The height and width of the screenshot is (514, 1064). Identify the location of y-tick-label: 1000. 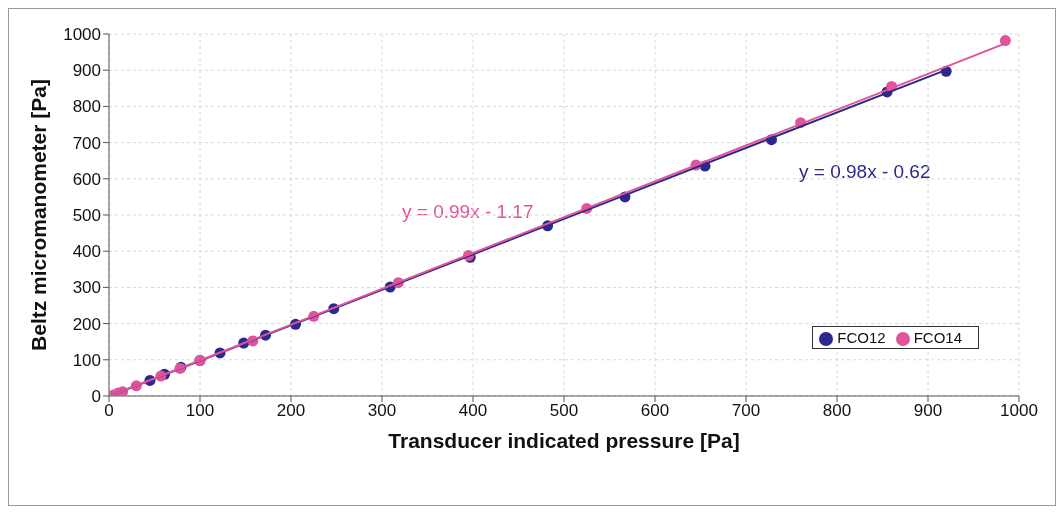
(82, 35).